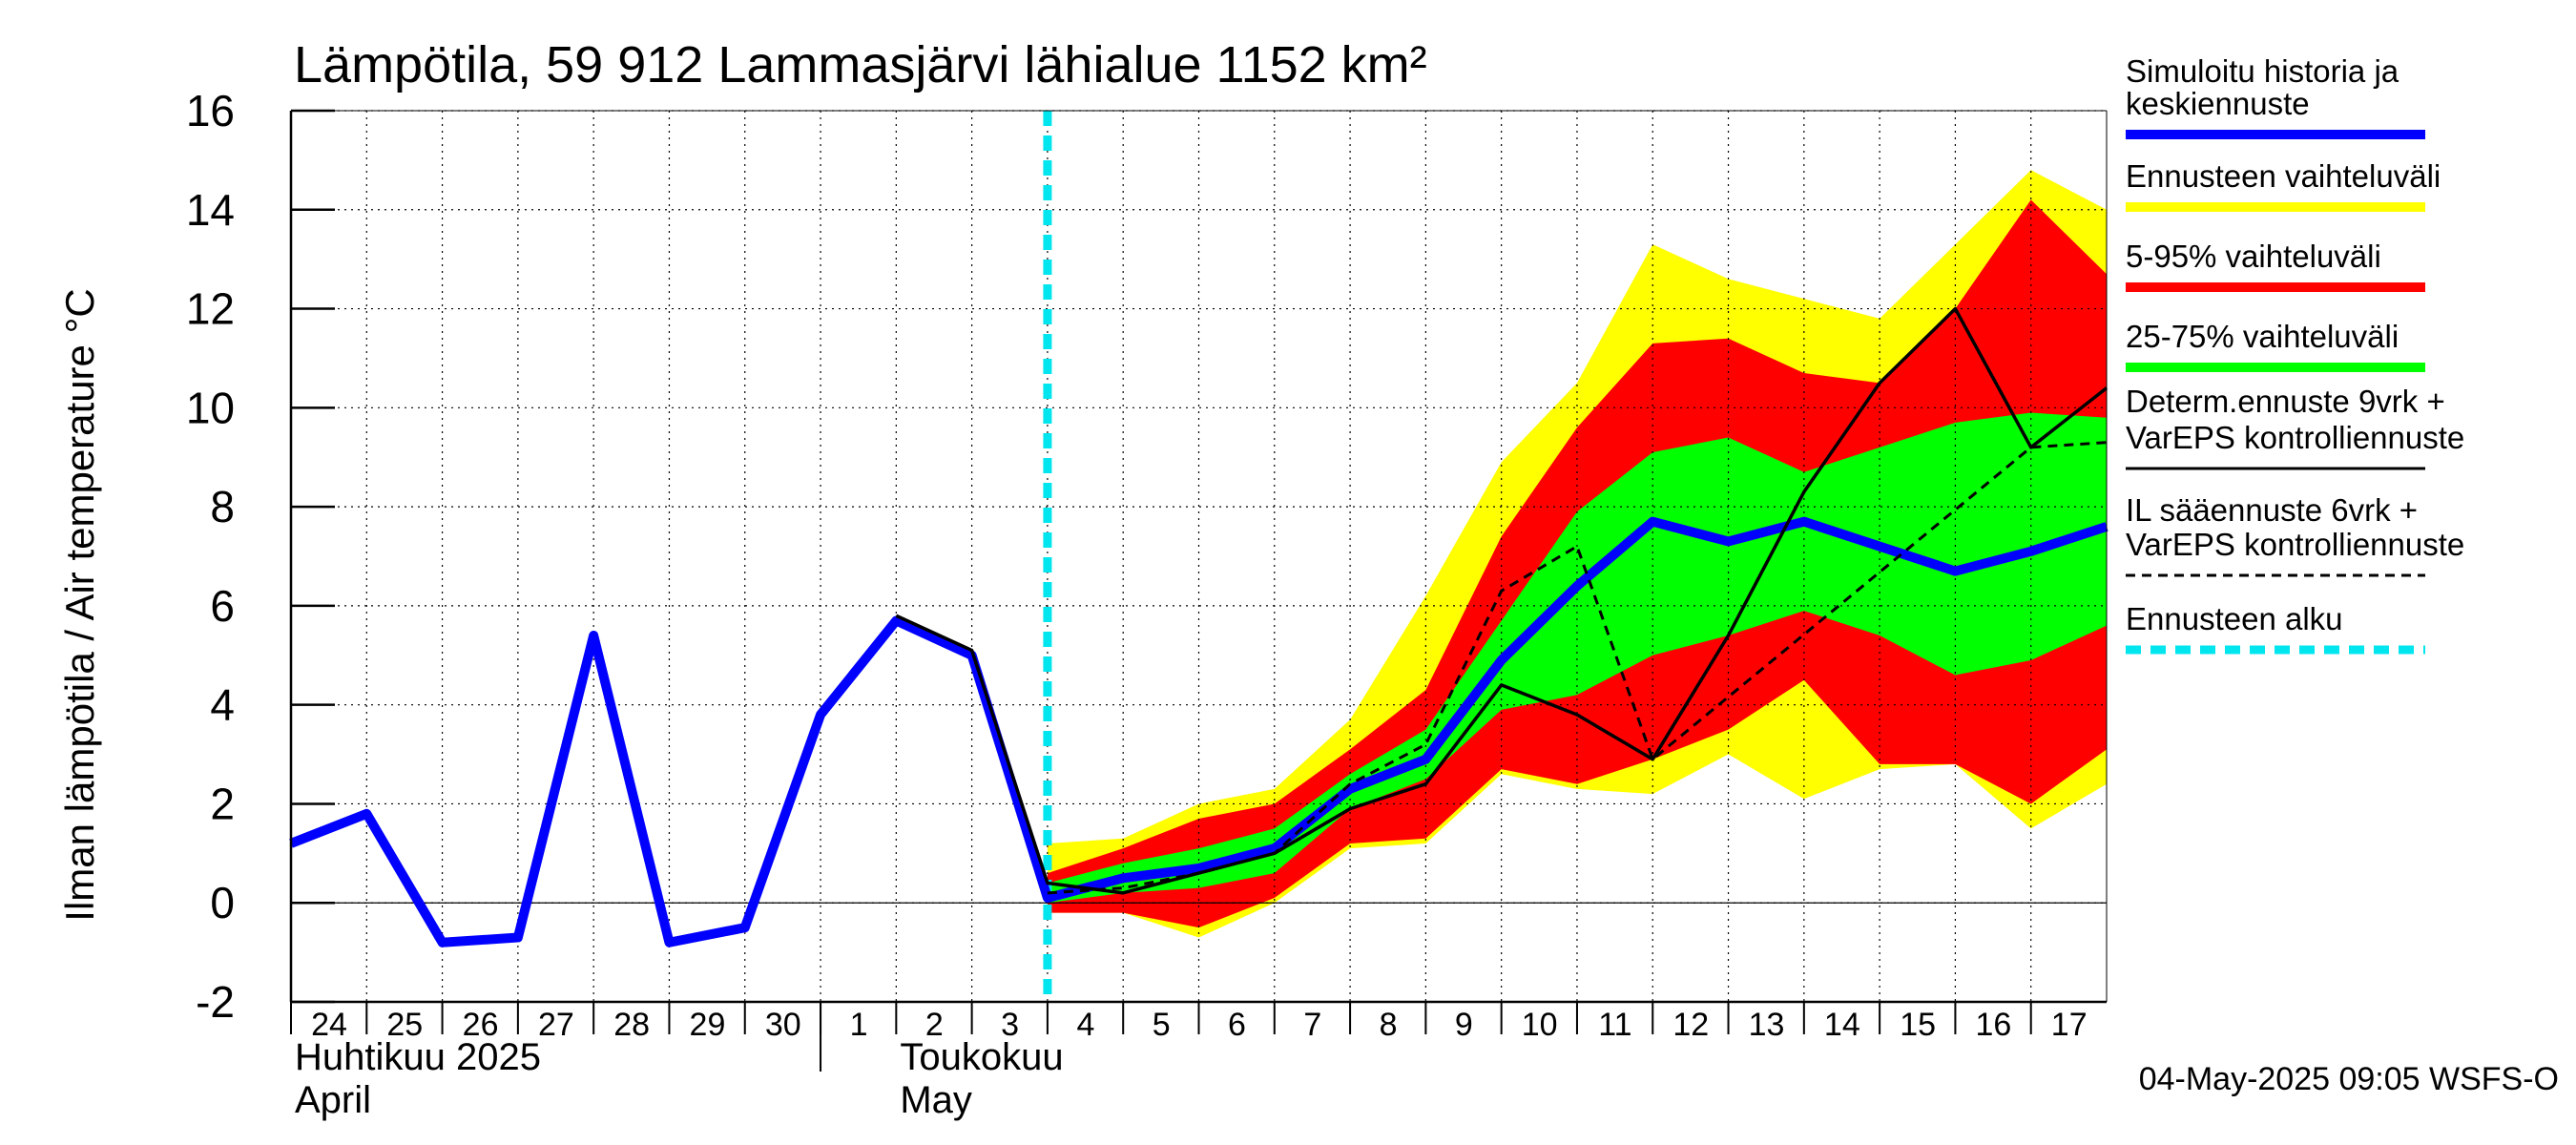  I want to click on x-tick-label: 11, so click(1614, 1025).